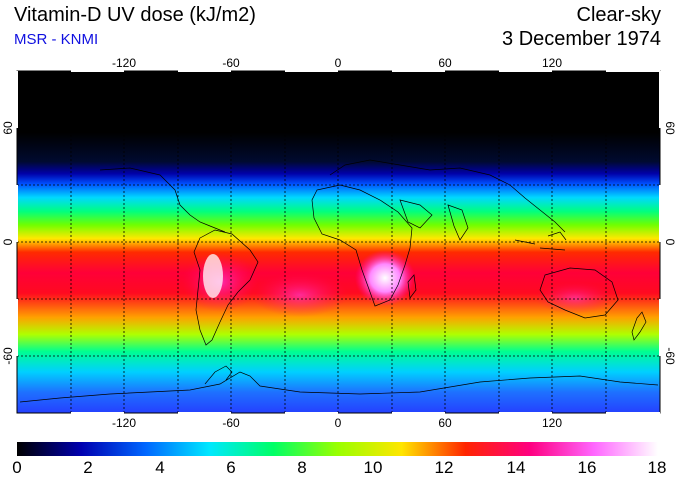 This screenshot has height=480, width=678. Describe the element at coordinates (231, 63) in the screenshot. I see `lon-label-top: -60` at that location.